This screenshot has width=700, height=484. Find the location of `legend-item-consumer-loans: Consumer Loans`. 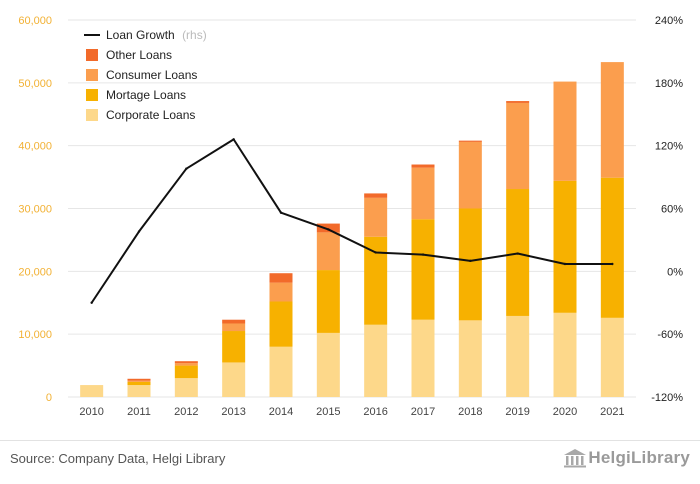

legend-item-consumer-loans: Consumer Loans is located at coordinates (141, 75).